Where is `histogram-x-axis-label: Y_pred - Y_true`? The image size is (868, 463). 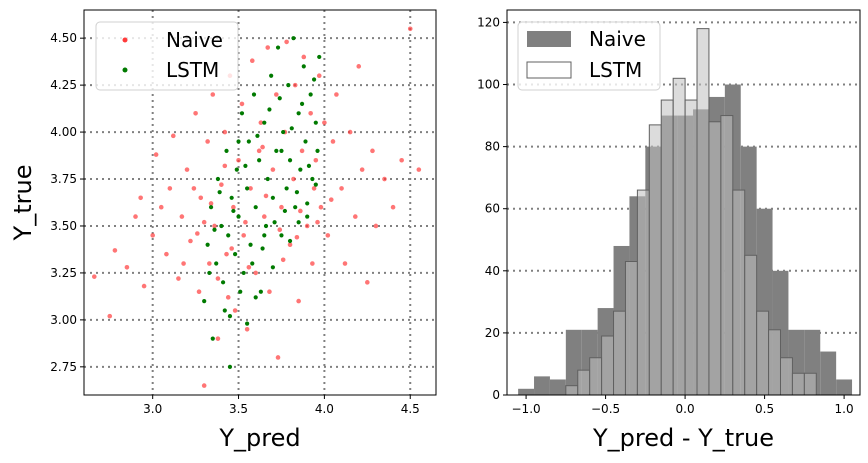
histogram-x-axis-label: Y_pred - Y_true is located at coordinates (683, 438).